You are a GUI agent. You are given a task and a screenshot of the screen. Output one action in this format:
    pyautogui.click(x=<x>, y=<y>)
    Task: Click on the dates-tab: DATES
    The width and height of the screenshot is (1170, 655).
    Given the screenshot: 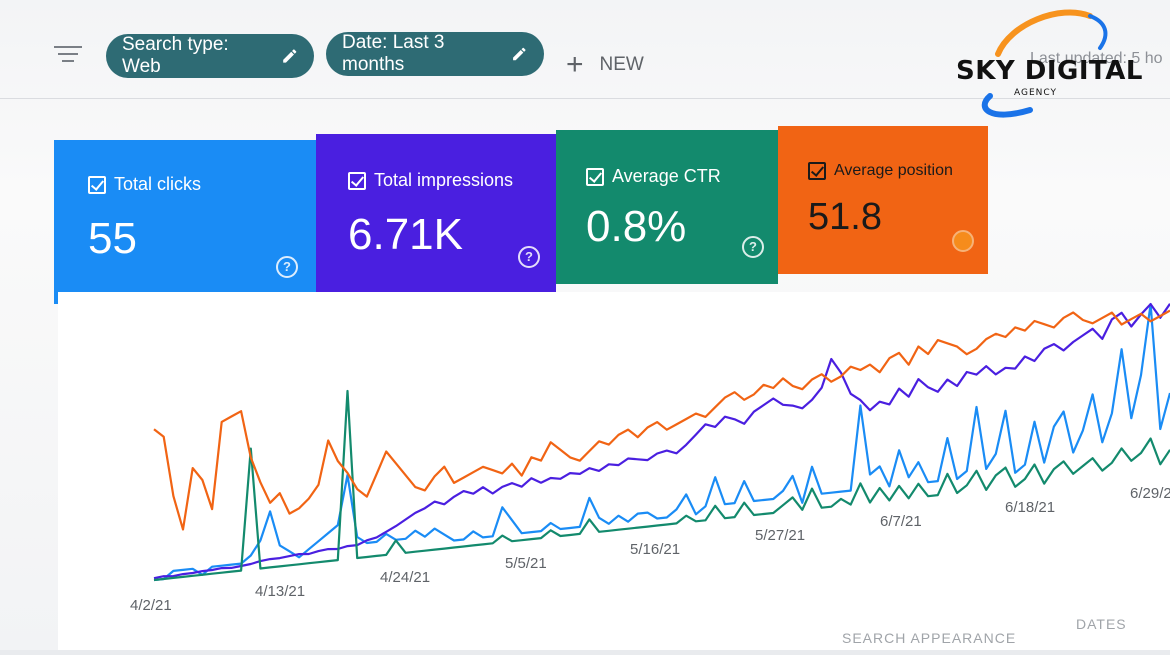 What is the action you would take?
    pyautogui.click(x=1101, y=624)
    